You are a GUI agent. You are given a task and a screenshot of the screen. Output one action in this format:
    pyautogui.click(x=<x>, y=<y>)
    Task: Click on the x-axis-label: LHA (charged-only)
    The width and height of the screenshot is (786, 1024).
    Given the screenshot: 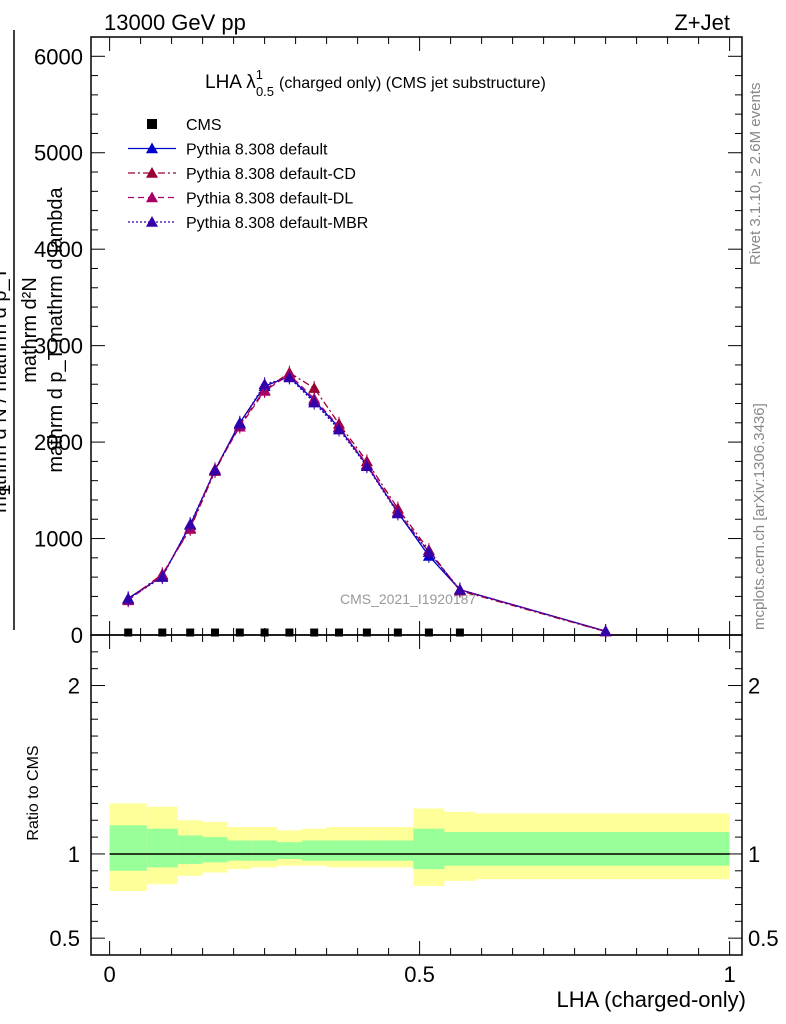 What is the action you would take?
    pyautogui.click(x=651, y=999)
    